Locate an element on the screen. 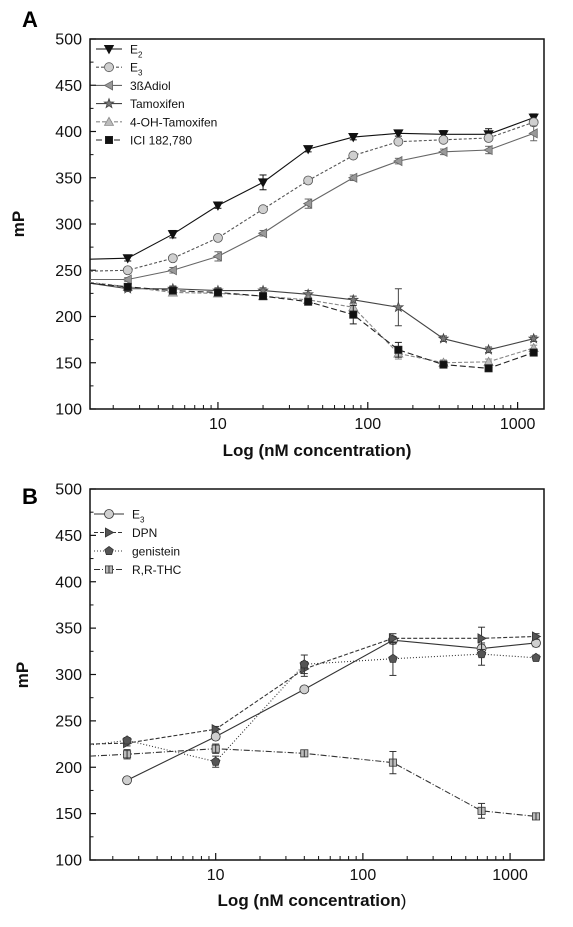 This screenshot has height=927, width=573. panel-a-x-axis: 10 100 1000 is located at coordinates (324, 417).